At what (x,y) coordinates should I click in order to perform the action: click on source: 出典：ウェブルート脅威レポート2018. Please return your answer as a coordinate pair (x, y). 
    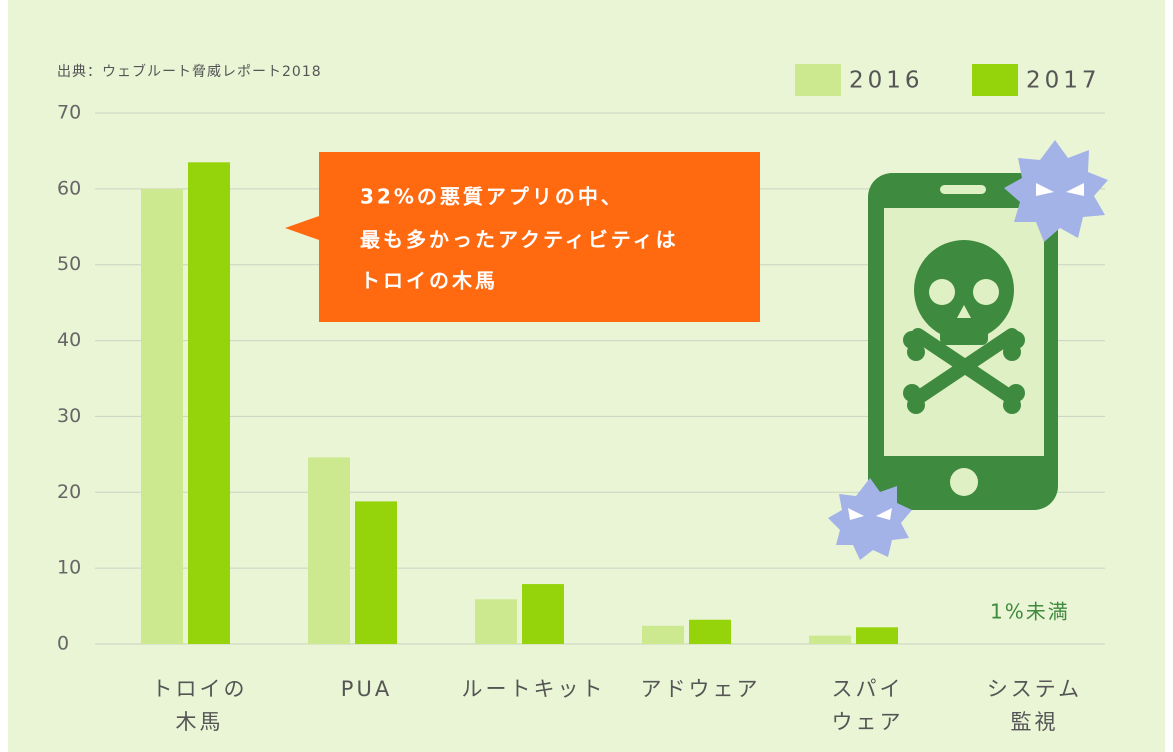
    Looking at the image, I should click on (189, 71).